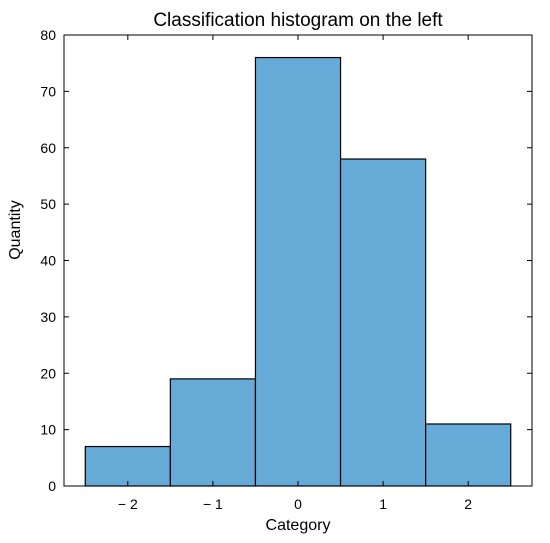 The width and height of the screenshot is (550, 543). What do you see at coordinates (48, 204) in the screenshot?
I see `y-tick-label-50: 50` at bounding box center [48, 204].